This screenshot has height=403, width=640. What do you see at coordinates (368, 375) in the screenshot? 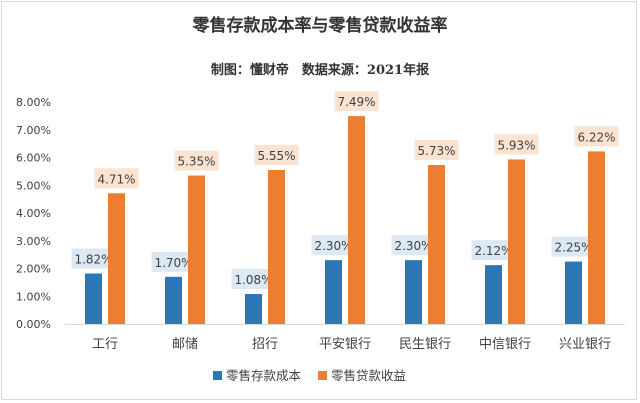
I see `legend-entry: 零售贷款收益` at bounding box center [368, 375].